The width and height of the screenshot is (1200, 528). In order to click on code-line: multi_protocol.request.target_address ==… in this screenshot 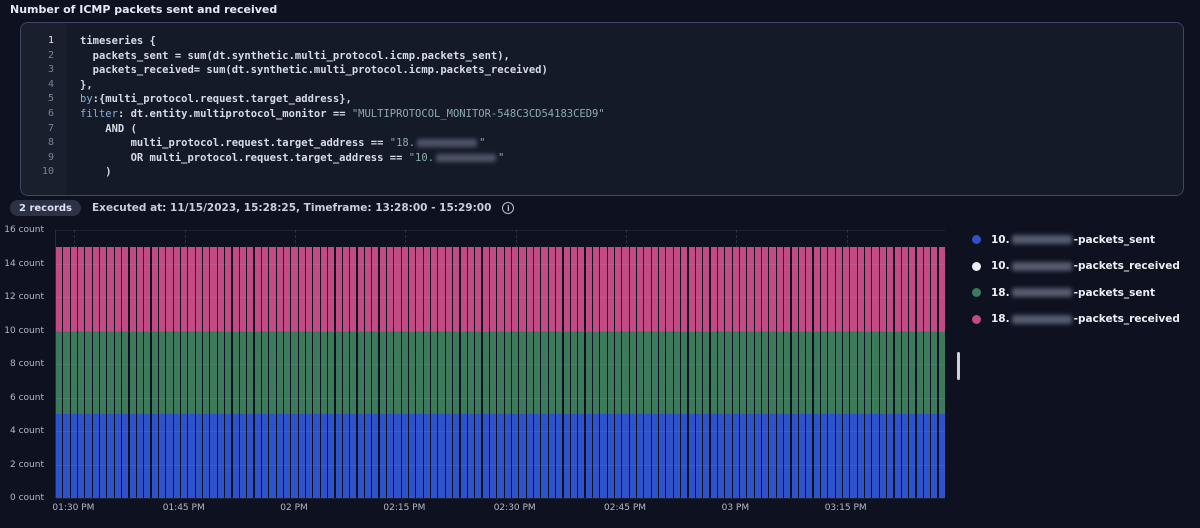, I will do `click(627, 143)`.